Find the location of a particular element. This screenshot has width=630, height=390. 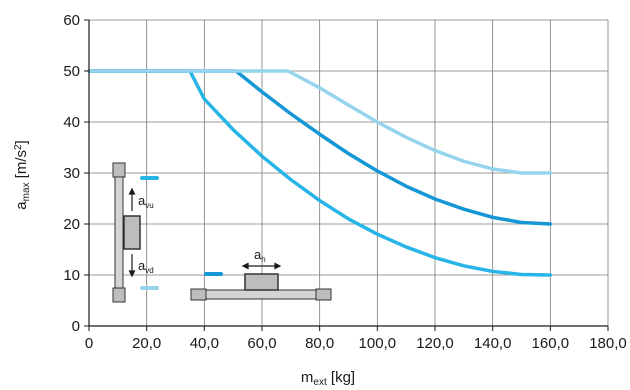

x-tick-label: 140,0 is located at coordinates (493, 343).